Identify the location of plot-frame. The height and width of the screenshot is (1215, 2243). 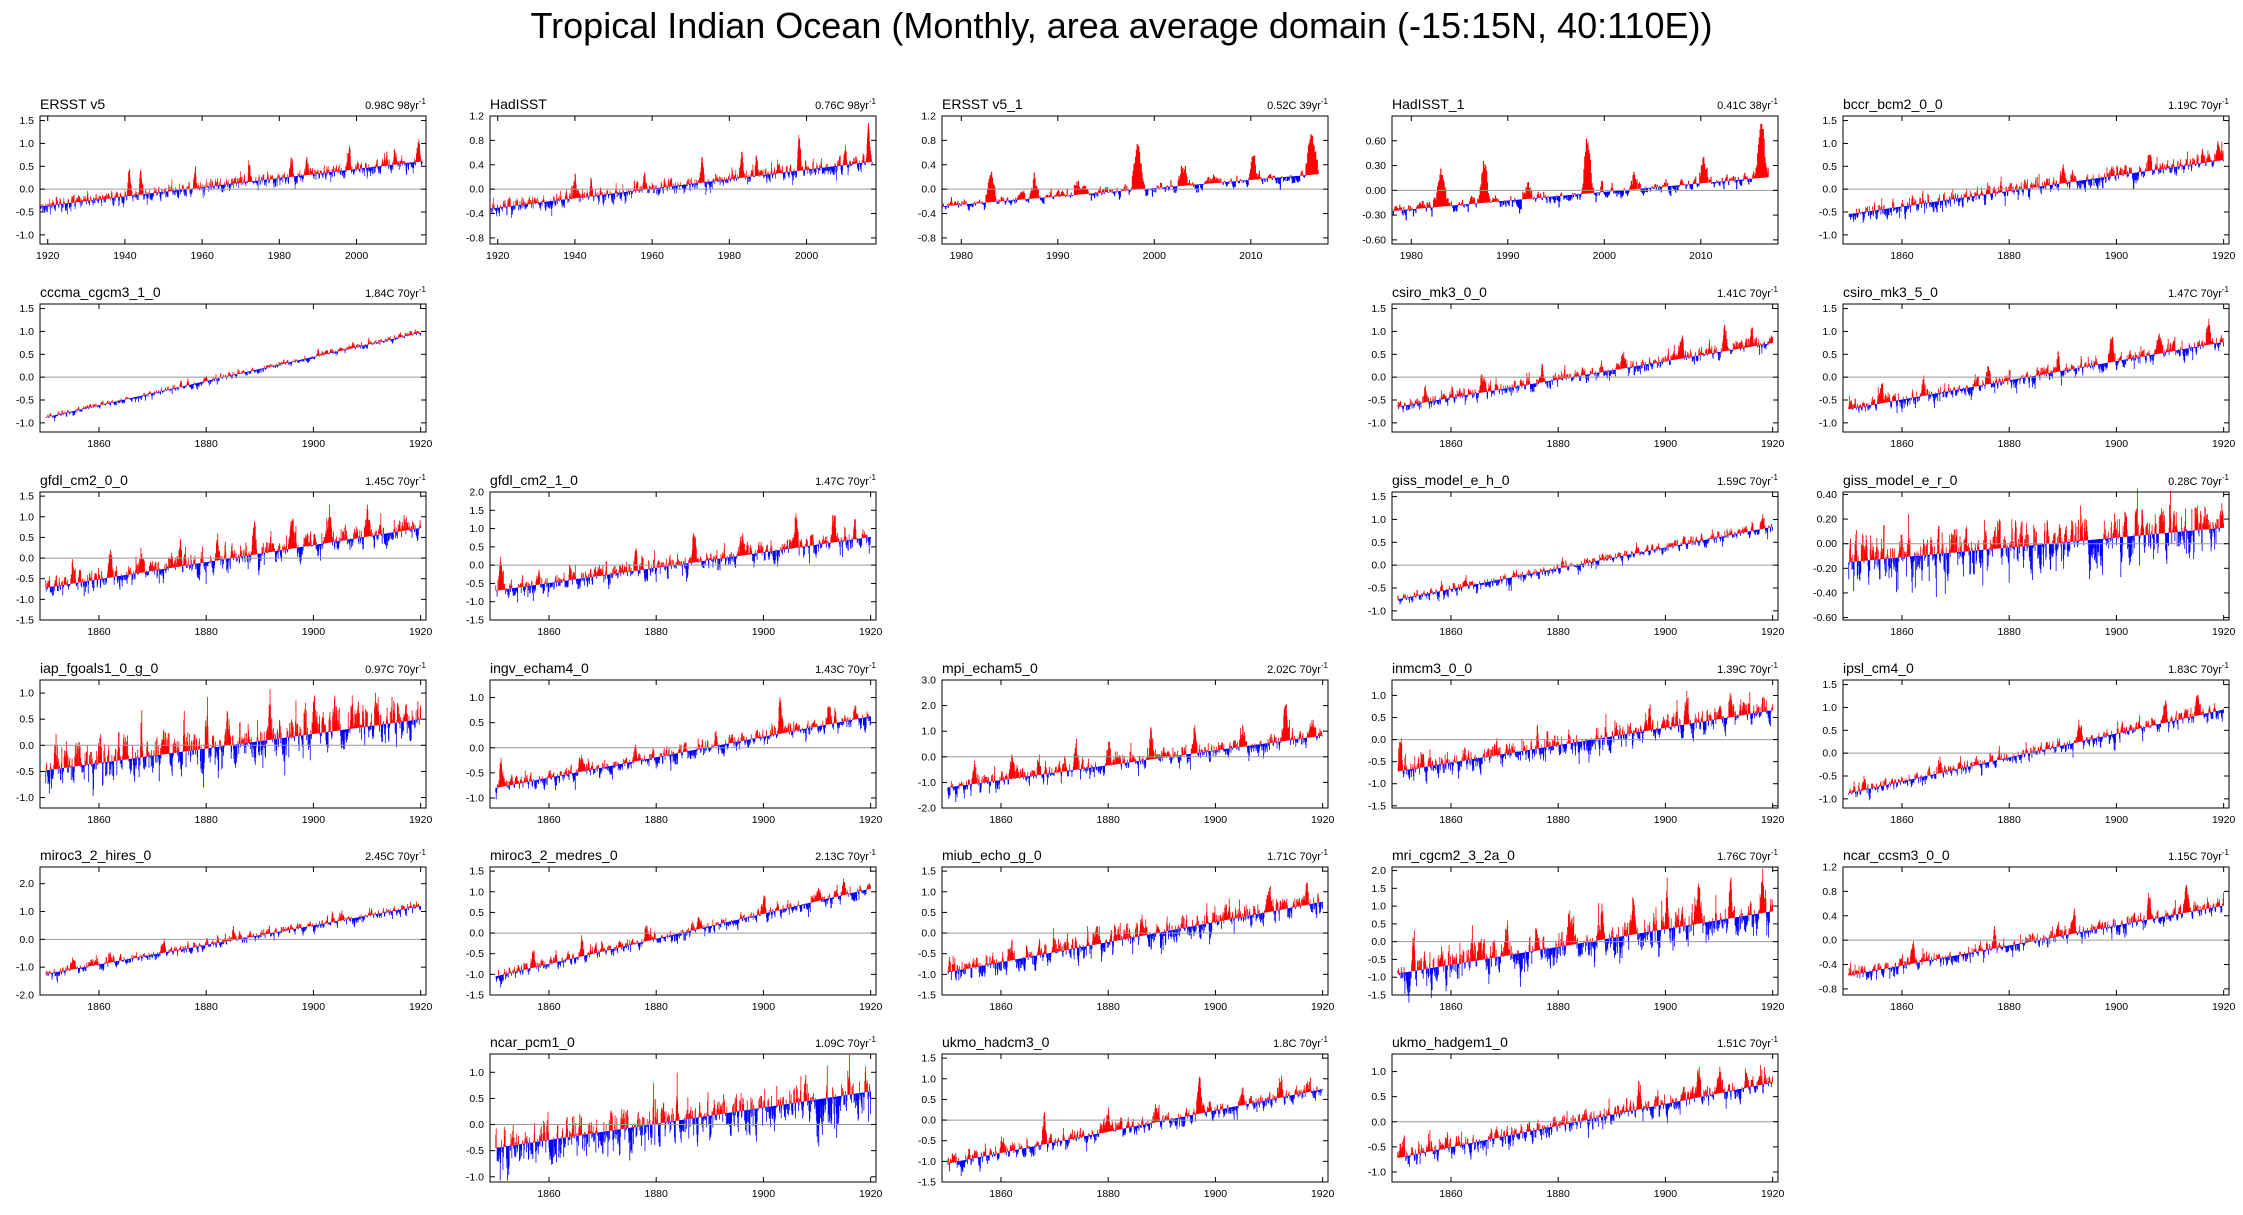
(1135, 180).